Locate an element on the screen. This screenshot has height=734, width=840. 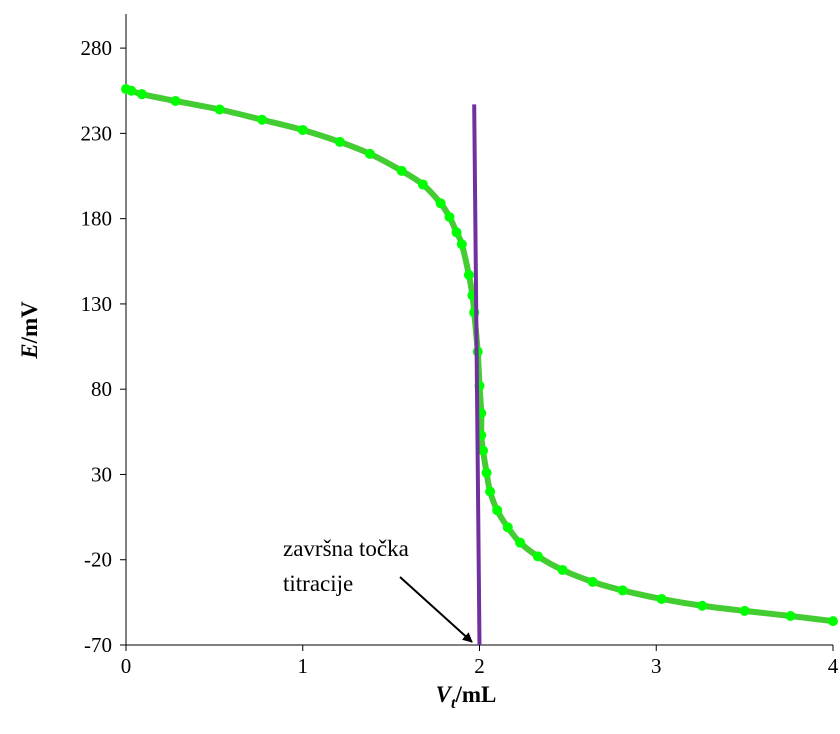
y-tick-label: 230 is located at coordinates (97, 133).